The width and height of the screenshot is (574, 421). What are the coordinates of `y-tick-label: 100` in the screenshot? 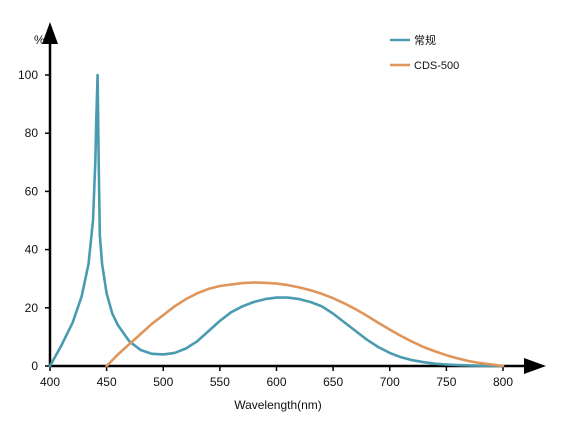 It's located at (28, 75).